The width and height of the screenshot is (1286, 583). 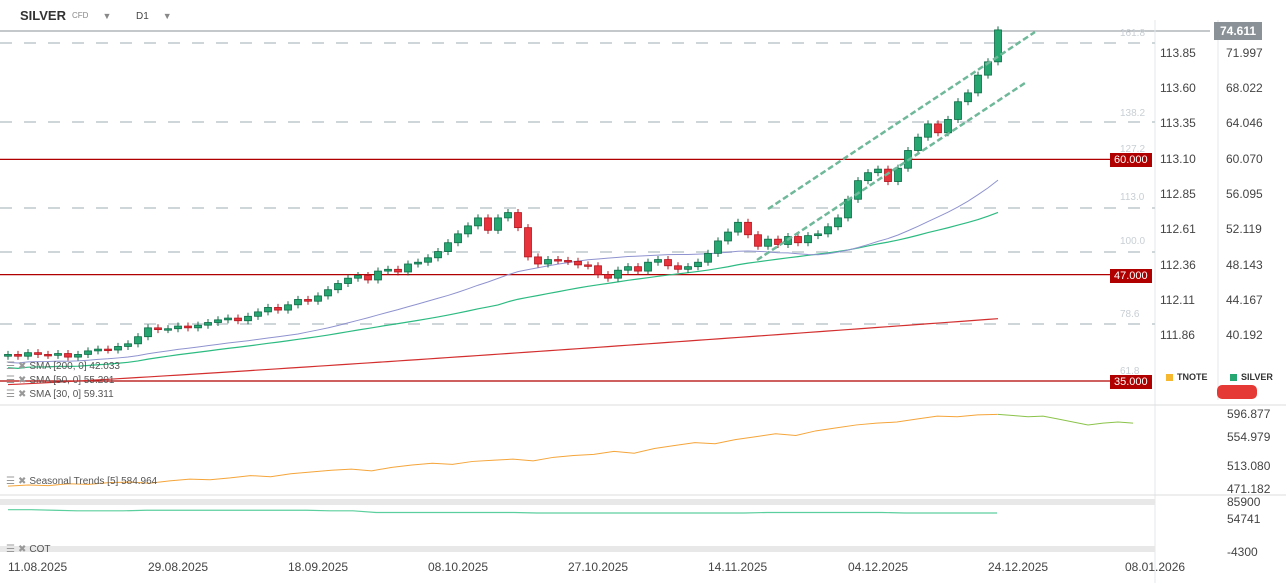 I want to click on legend-tnote-label: TNOTE, so click(x=1192, y=377).